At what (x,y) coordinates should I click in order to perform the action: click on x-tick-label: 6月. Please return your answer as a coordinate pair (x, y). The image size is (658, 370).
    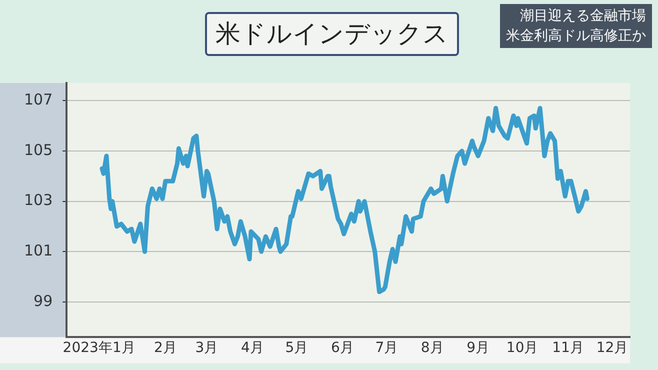
    Looking at the image, I should click on (342, 348).